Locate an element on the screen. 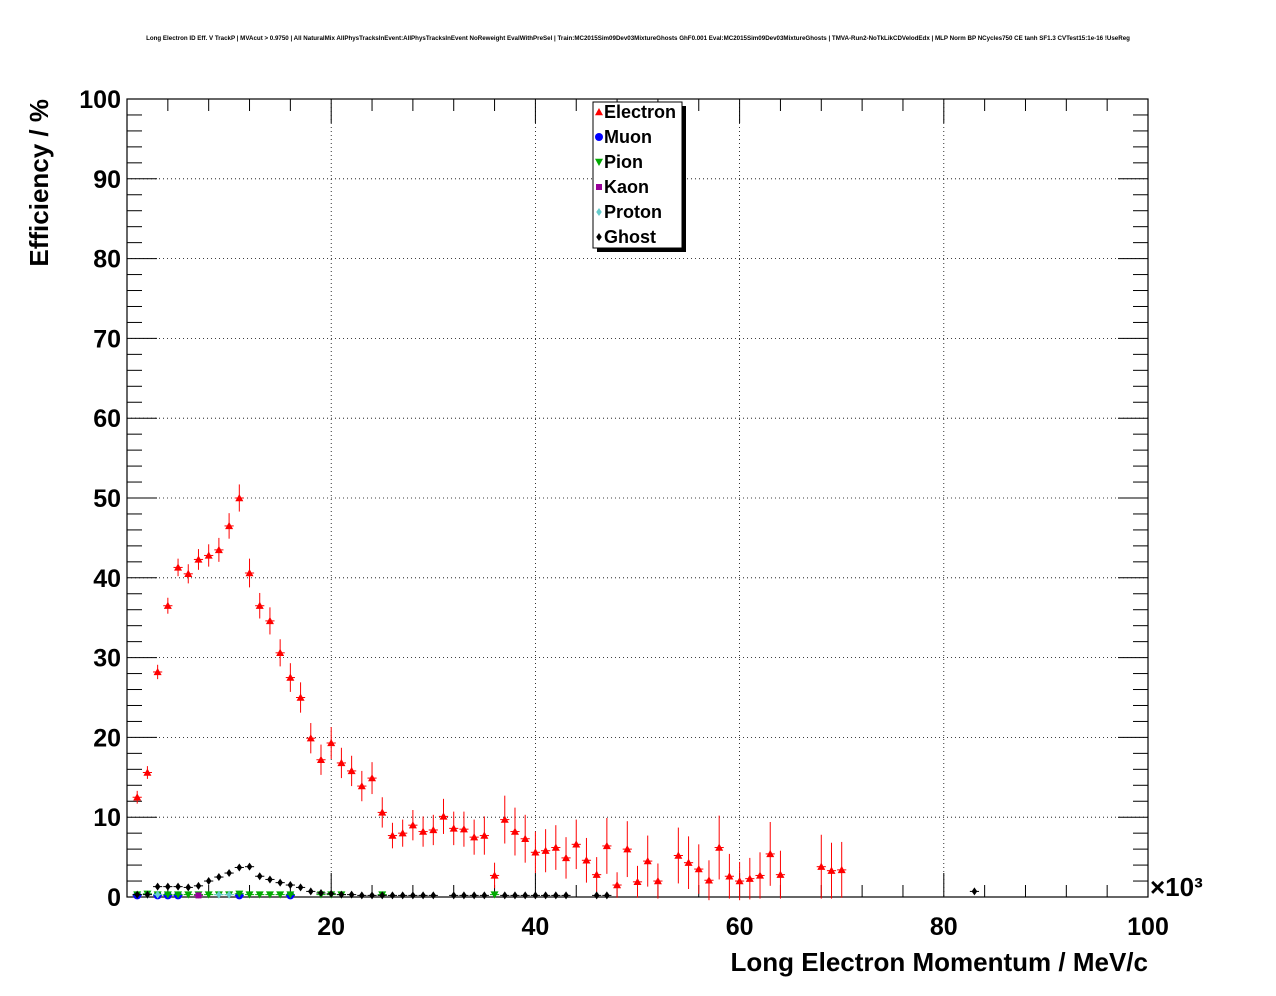 The width and height of the screenshot is (1276, 996). legend-label: Kaon is located at coordinates (626, 187).